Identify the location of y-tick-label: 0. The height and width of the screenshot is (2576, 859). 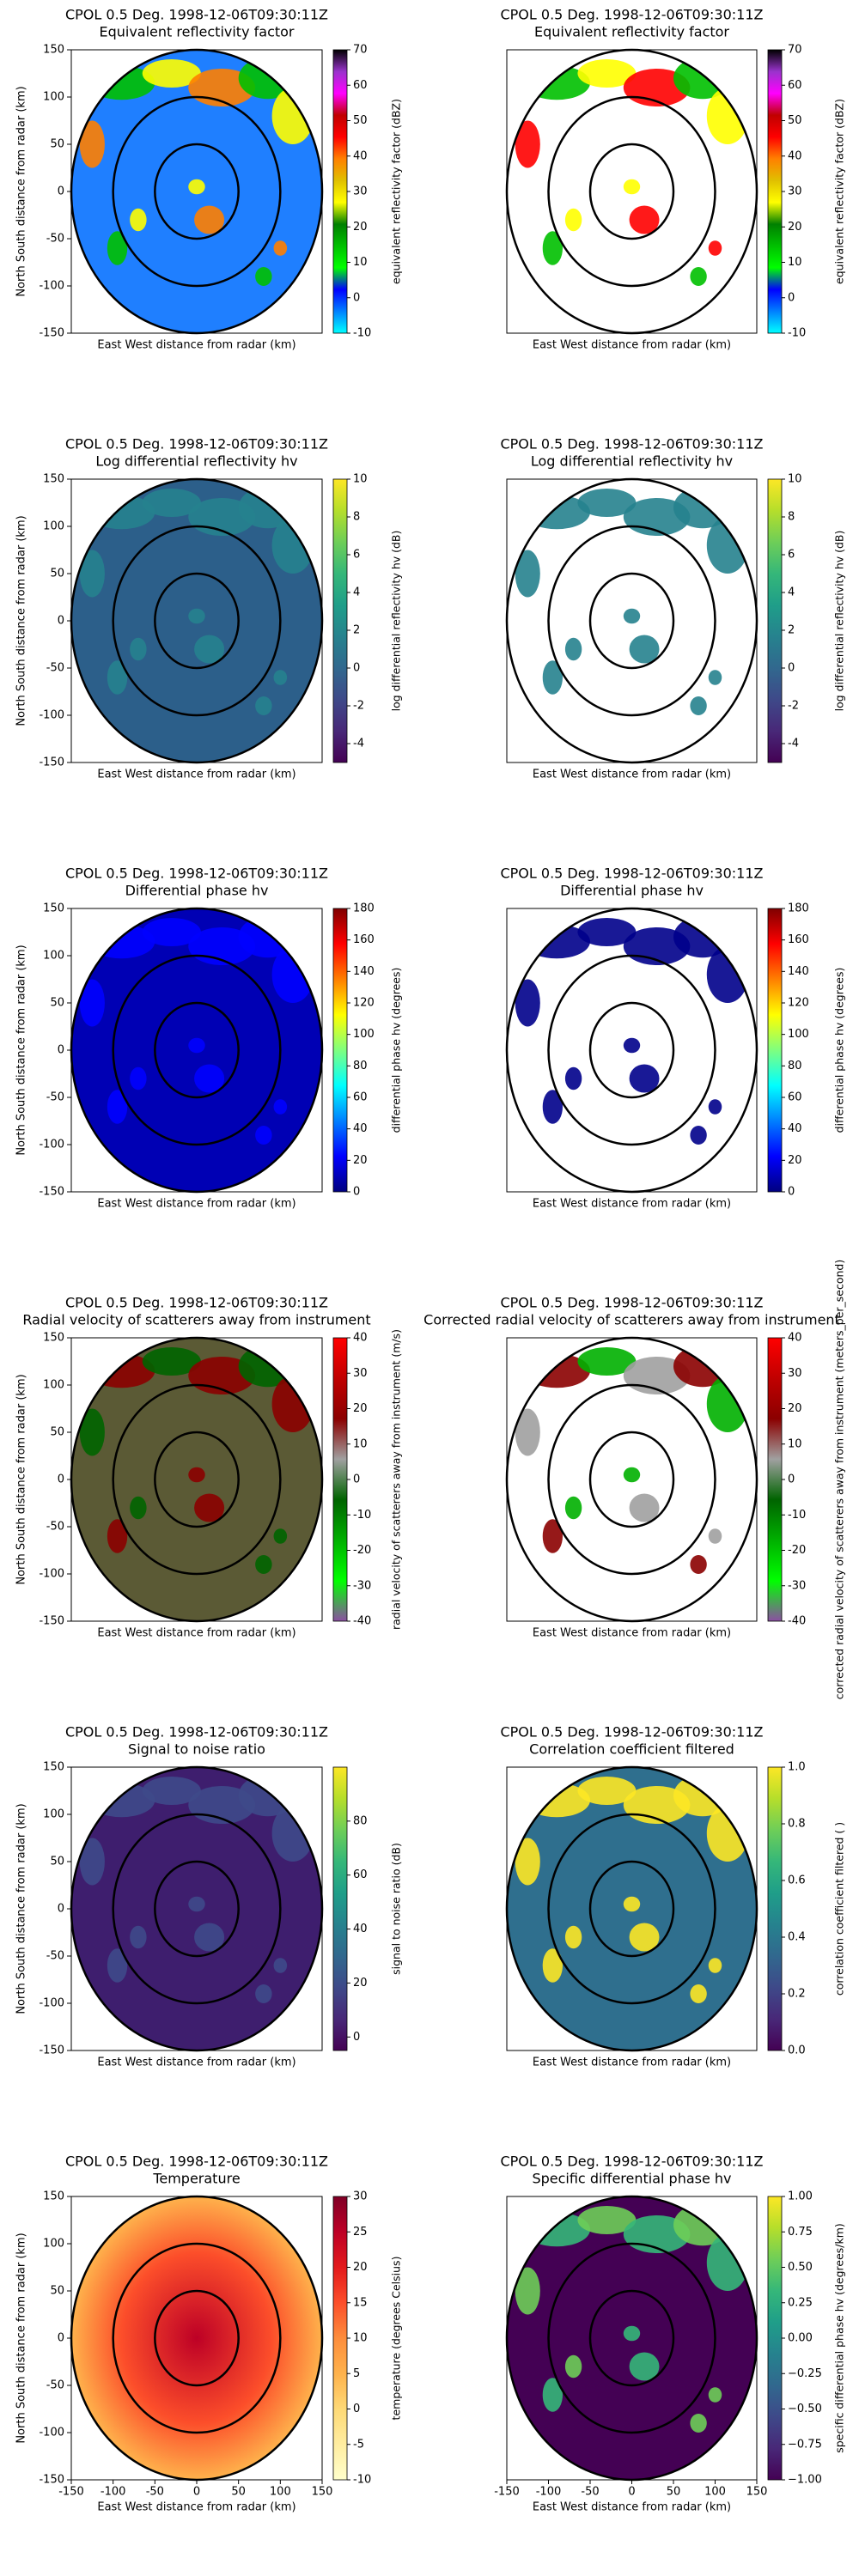
(61, 191).